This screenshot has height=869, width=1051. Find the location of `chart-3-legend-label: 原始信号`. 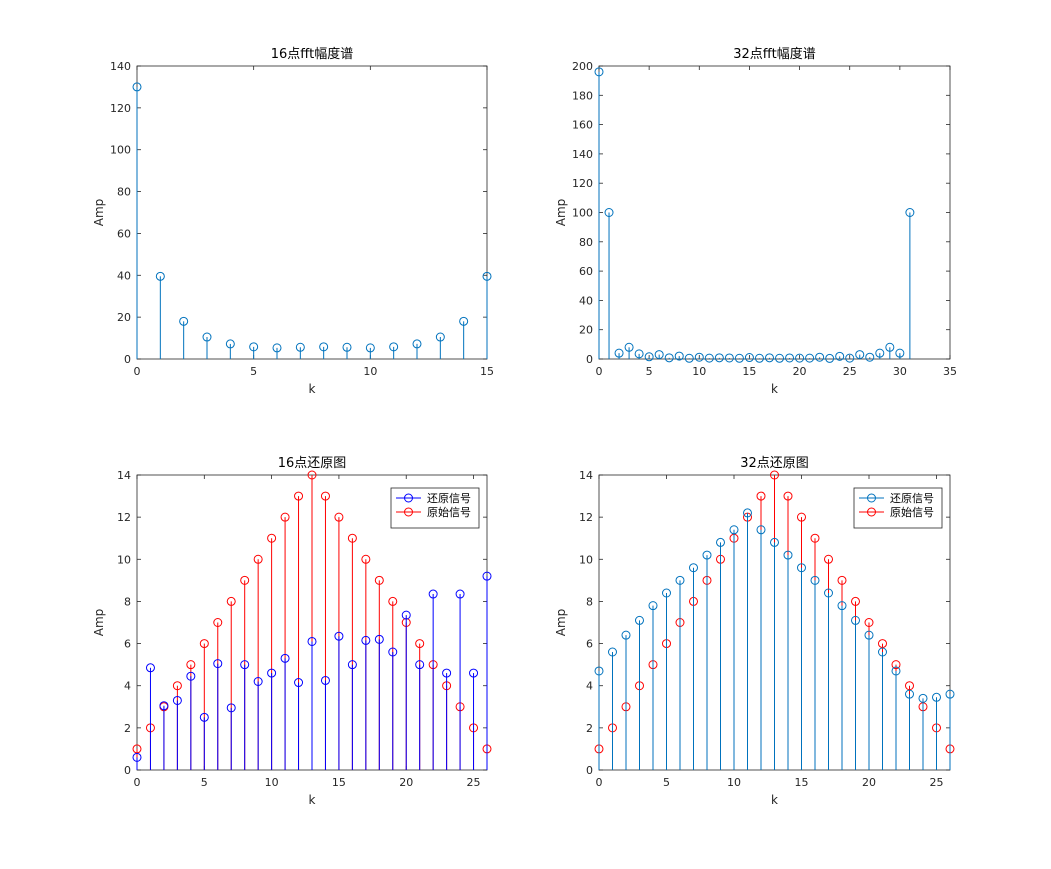

chart-3-legend-label: 原始信号 is located at coordinates (912, 512).